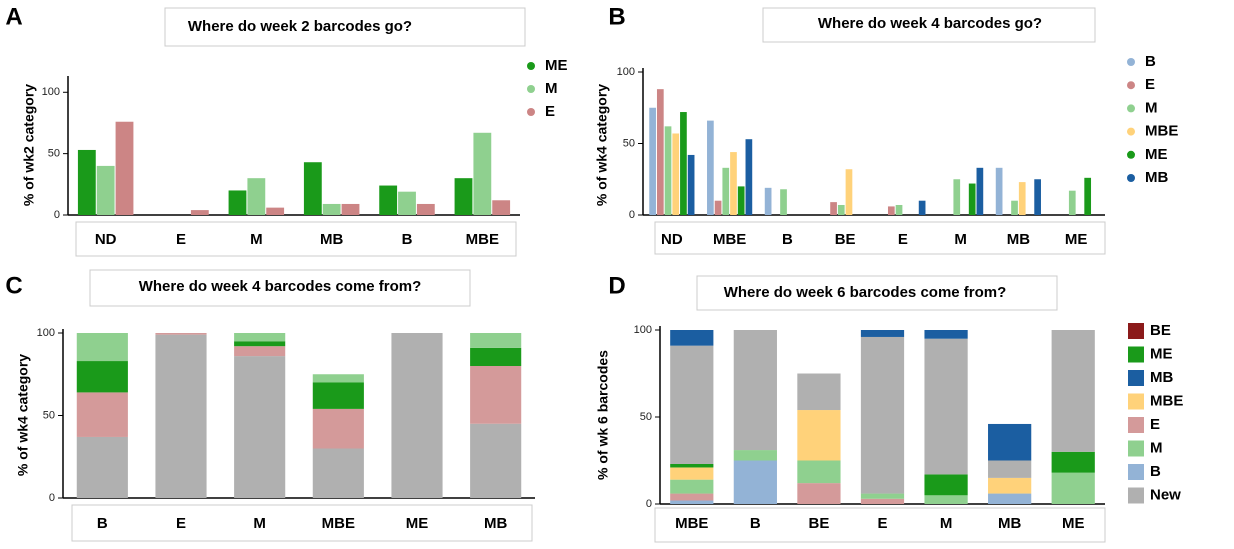  Describe the element at coordinates (1156, 154) in the screenshot. I see `legend-label: ME` at that location.